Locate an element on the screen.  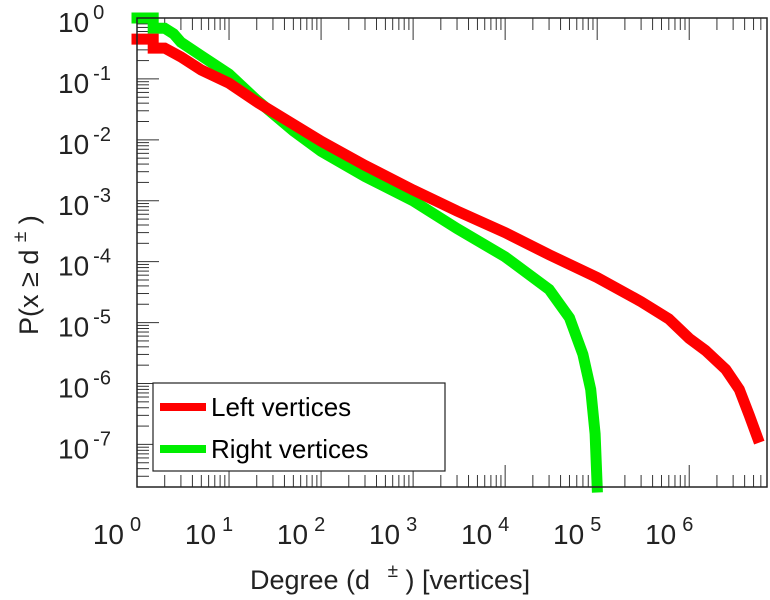
y-tick-label: 10 -5 is located at coordinates (84, 325).